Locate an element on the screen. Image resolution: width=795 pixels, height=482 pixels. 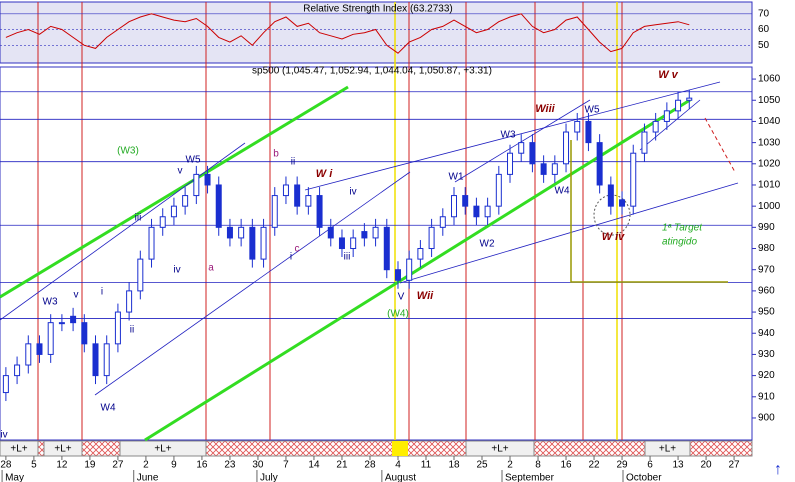
wave-label: i is located at coordinates (291, 257).